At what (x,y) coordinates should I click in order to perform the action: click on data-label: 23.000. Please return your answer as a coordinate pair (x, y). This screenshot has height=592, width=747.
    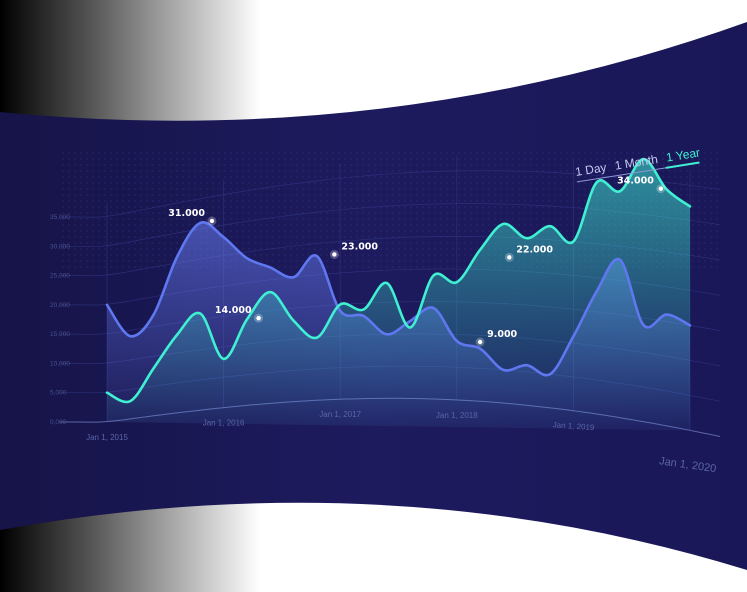
    Looking at the image, I should click on (359, 246).